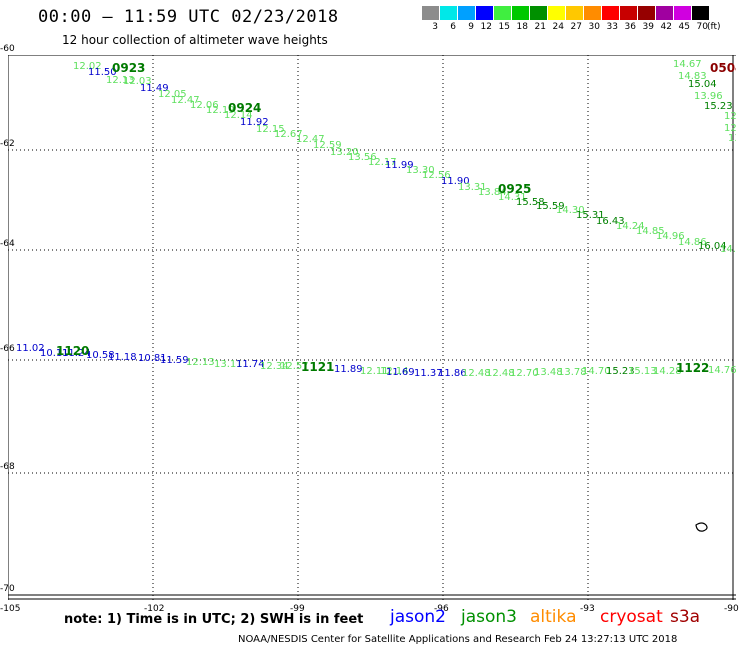 This screenshot has width=740, height=650. I want to click on legend-tick-label: 45, so click(684, 27).